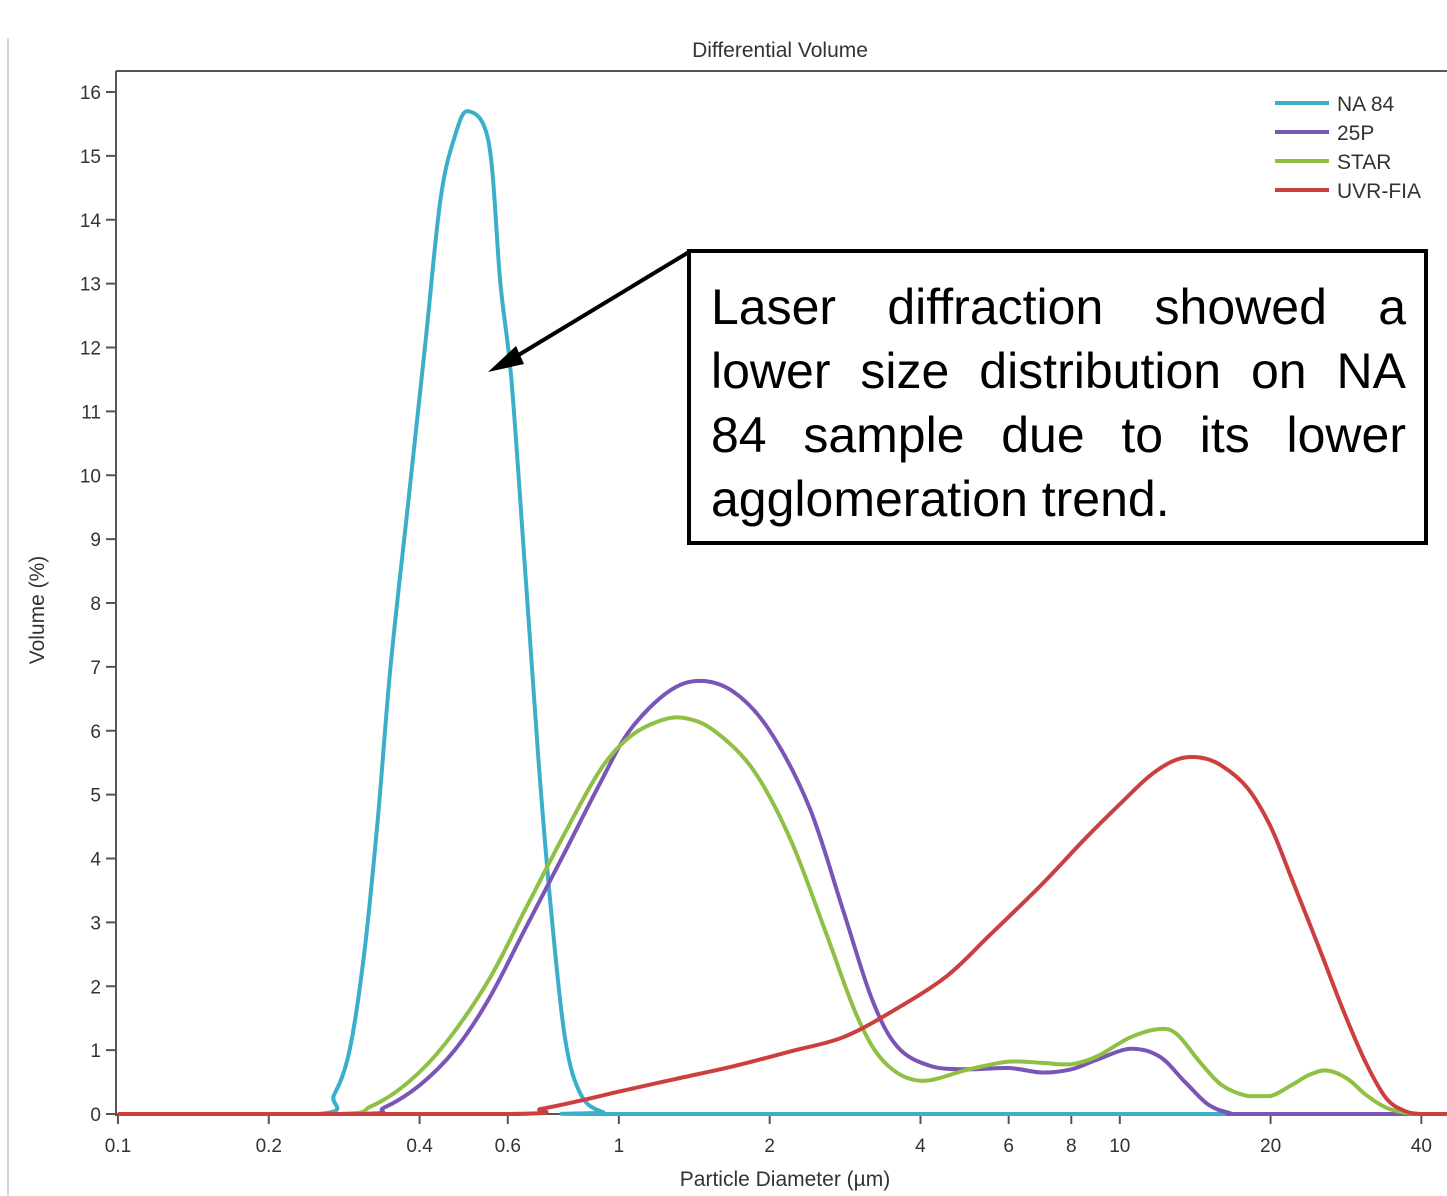 The image size is (1447, 1196). I want to click on x-tick-label: 1, so click(619, 1146).